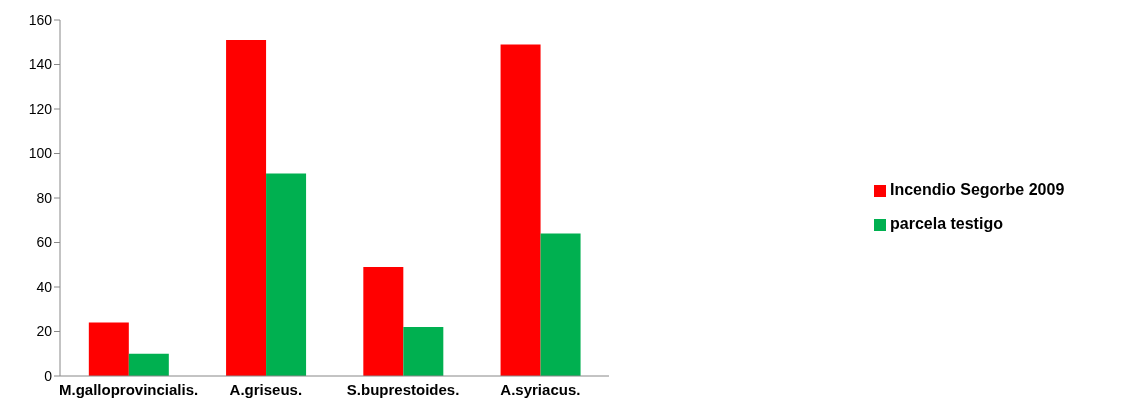 The width and height of the screenshot is (1132, 414). Describe the element at coordinates (40, 153) in the screenshot. I see `y-tick-label: 100` at that location.